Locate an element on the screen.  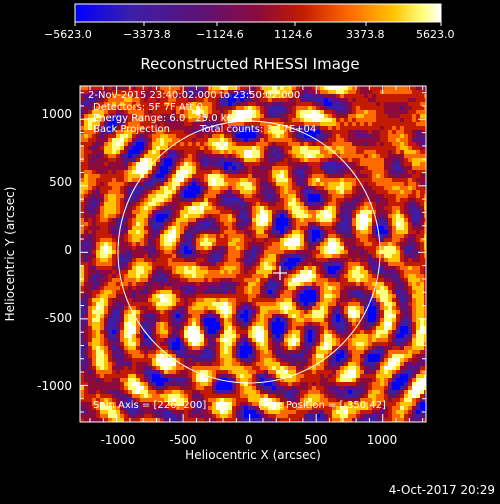
colorbar-tick-label: −3373.8 is located at coordinates (147, 34).